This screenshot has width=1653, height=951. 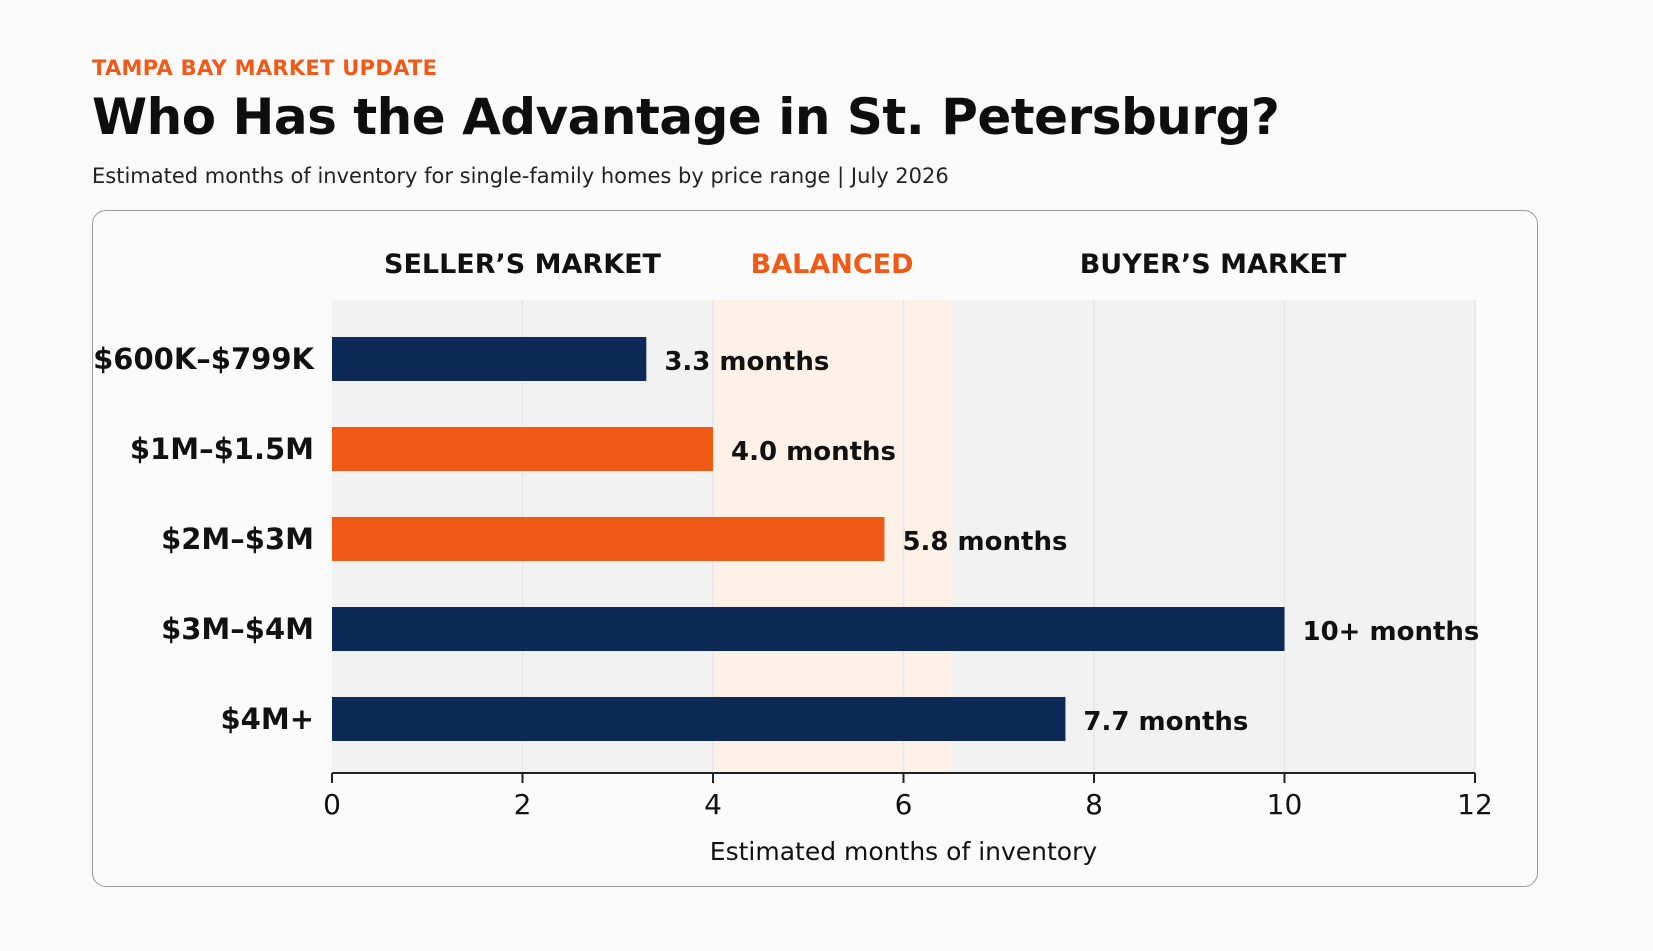 What do you see at coordinates (713, 804) in the screenshot?
I see `x-tick-label-2: 4` at bounding box center [713, 804].